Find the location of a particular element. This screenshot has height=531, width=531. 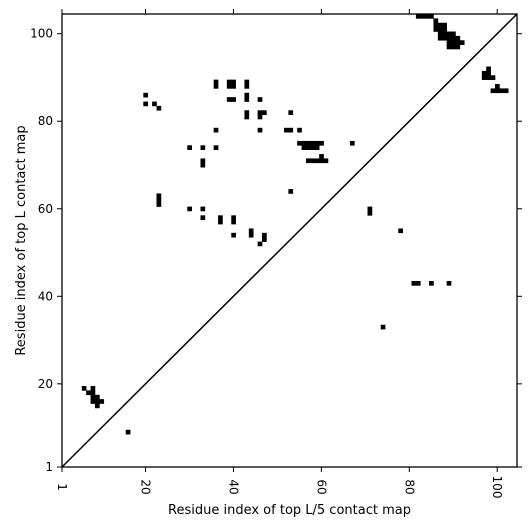

x-tick-label: 80 is located at coordinates (409, 486).